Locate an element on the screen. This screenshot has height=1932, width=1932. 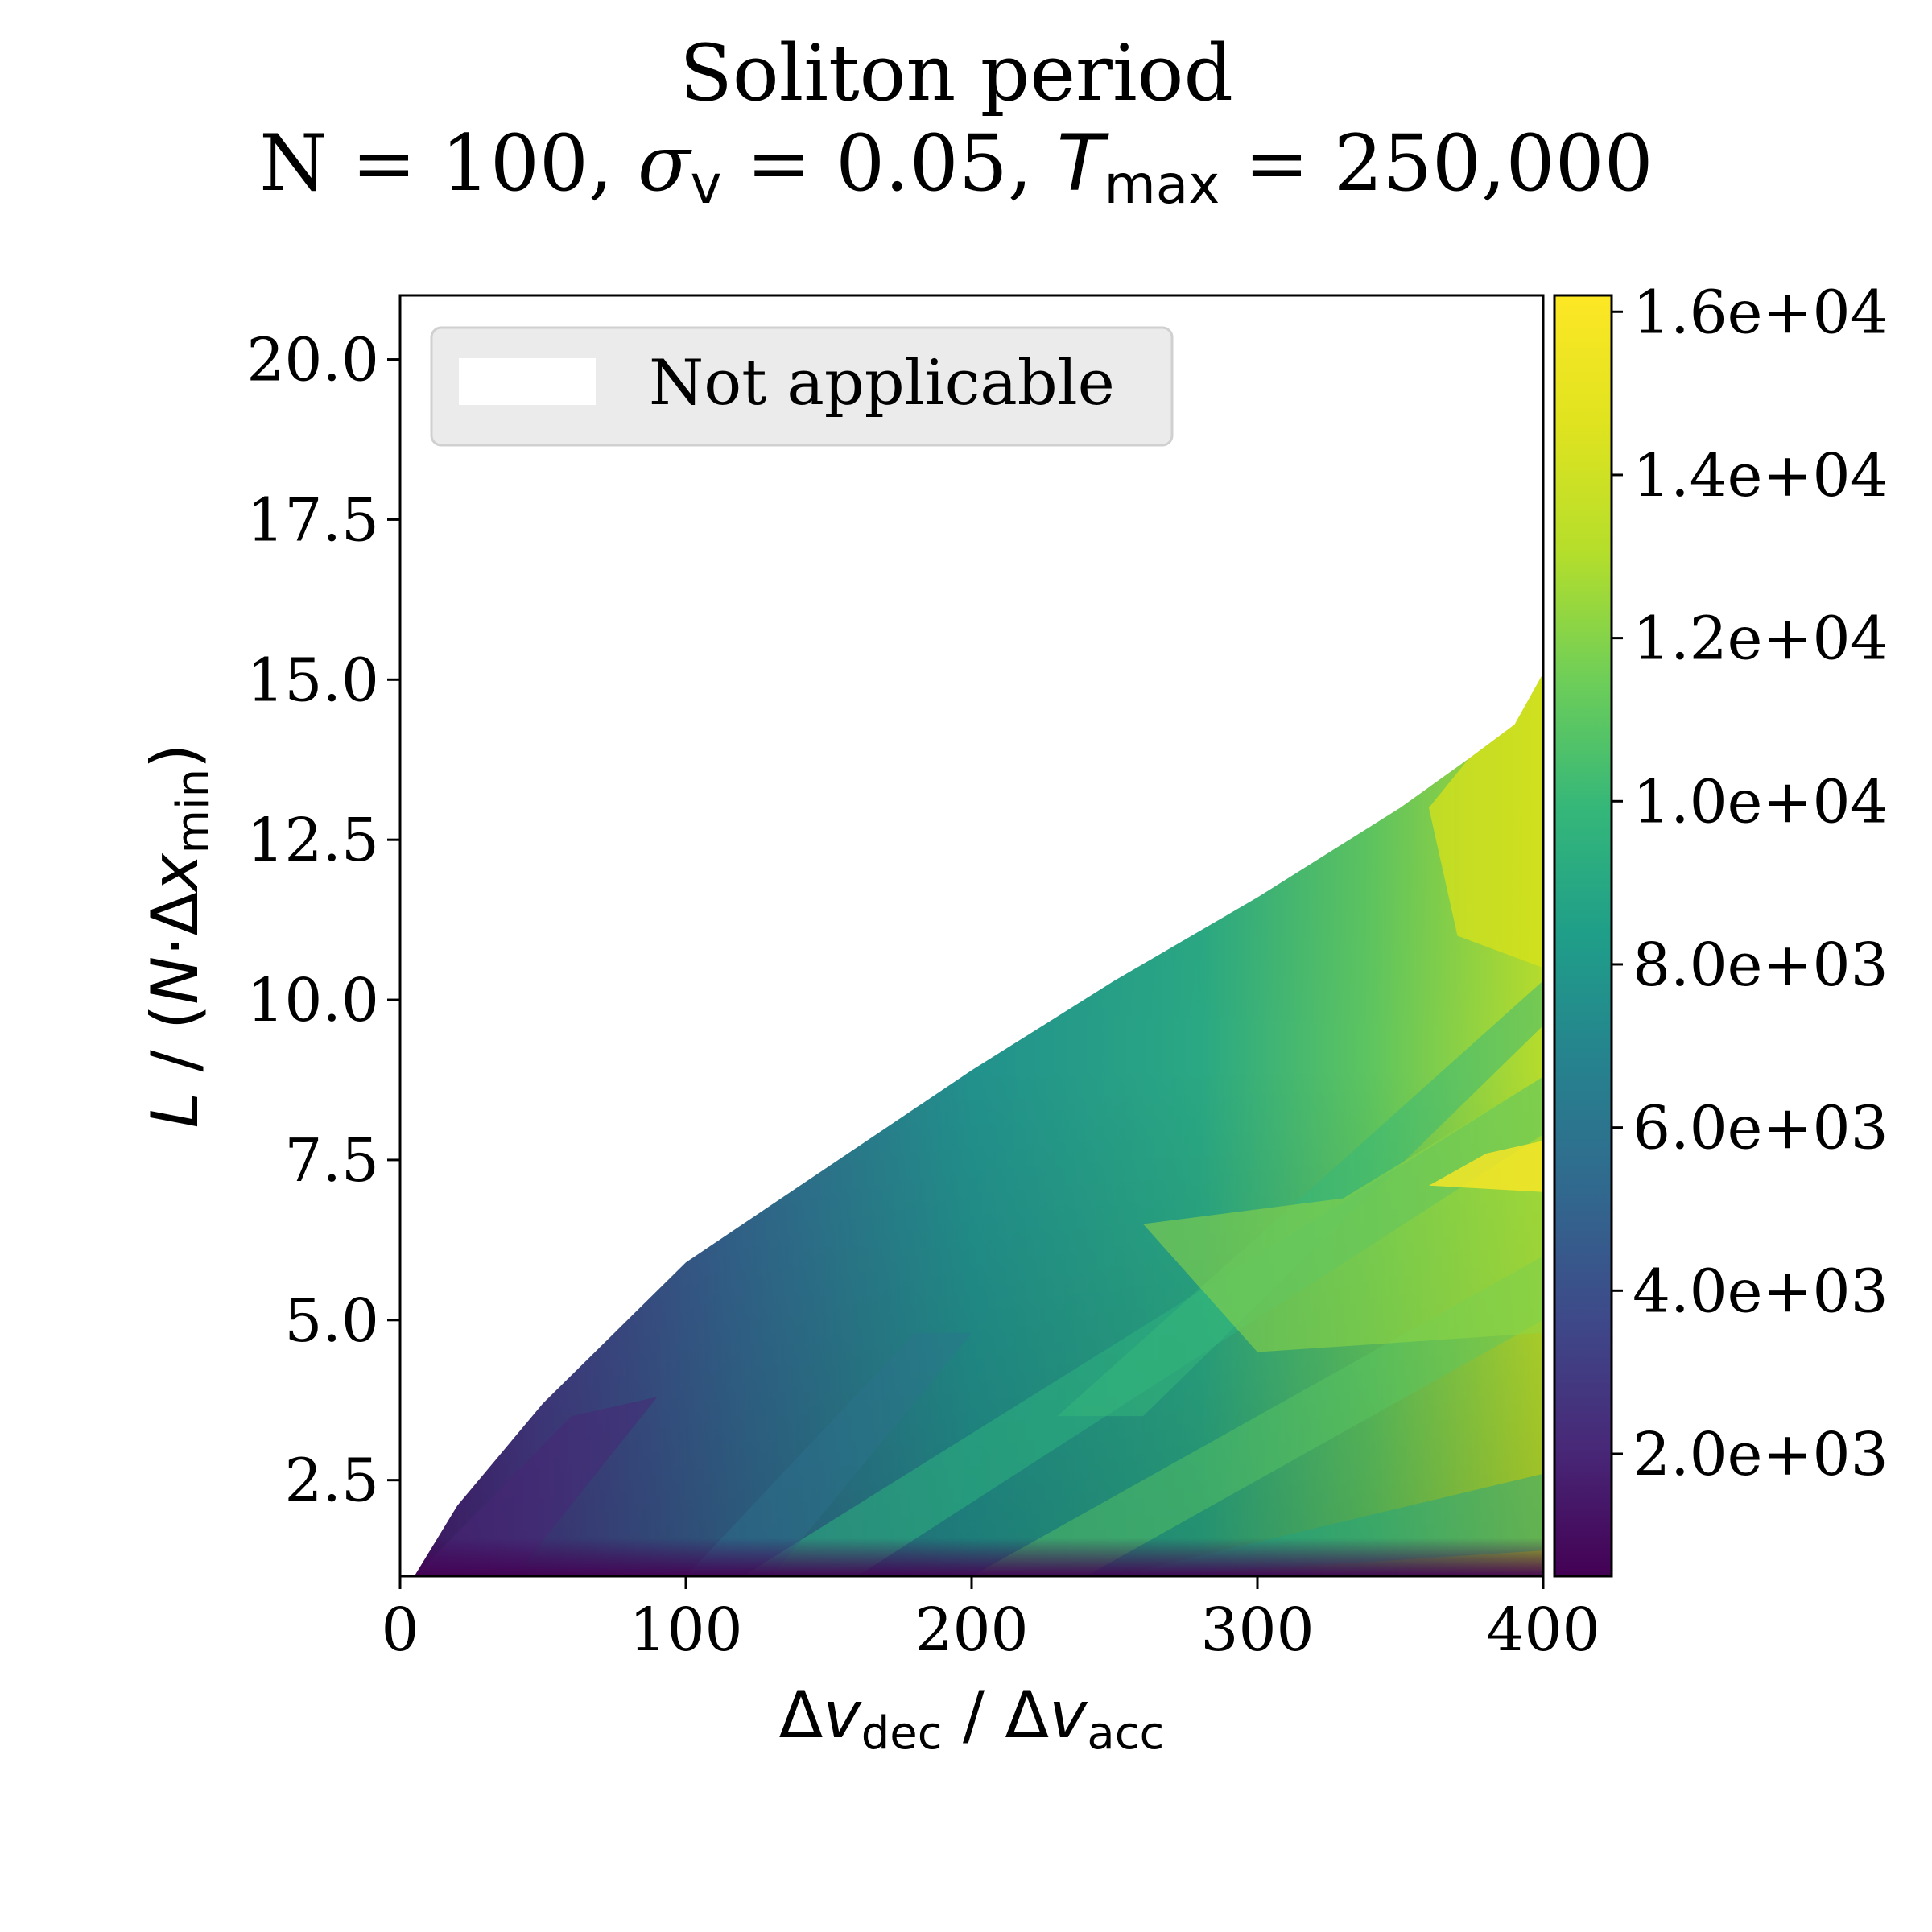
legend-box is located at coordinates (802, 386).